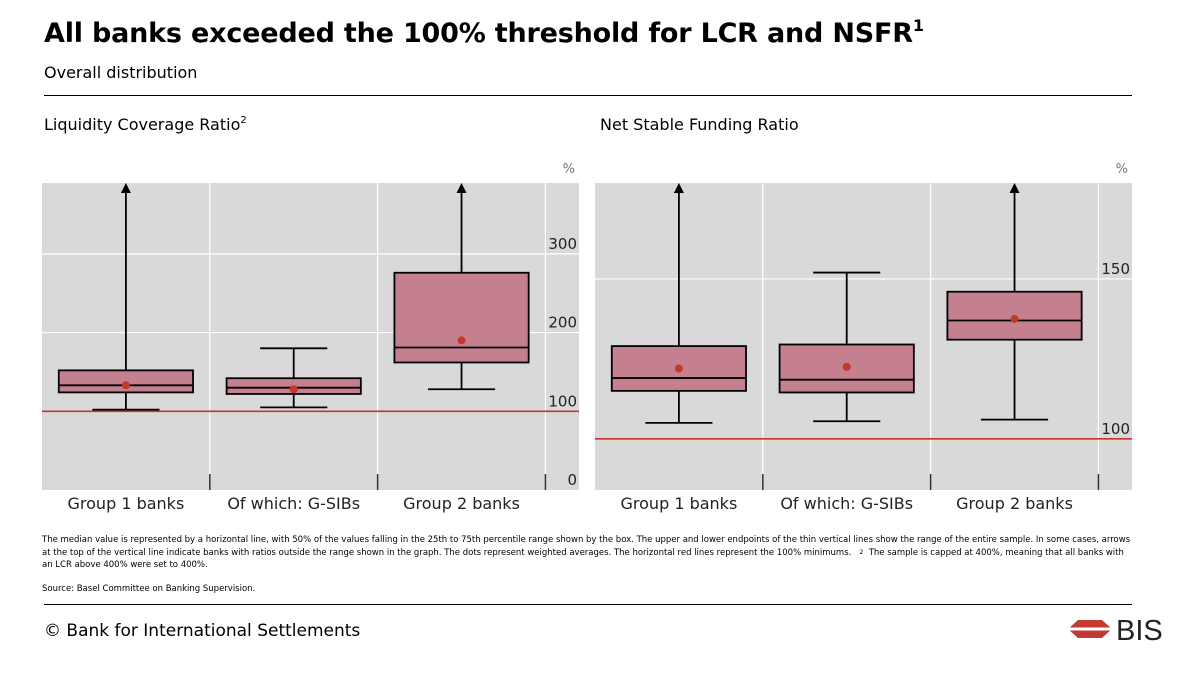 This screenshot has height=675, width=1200. Describe the element at coordinates (572, 480) in the screenshot. I see `lcr-ytick-label: 0` at that location.